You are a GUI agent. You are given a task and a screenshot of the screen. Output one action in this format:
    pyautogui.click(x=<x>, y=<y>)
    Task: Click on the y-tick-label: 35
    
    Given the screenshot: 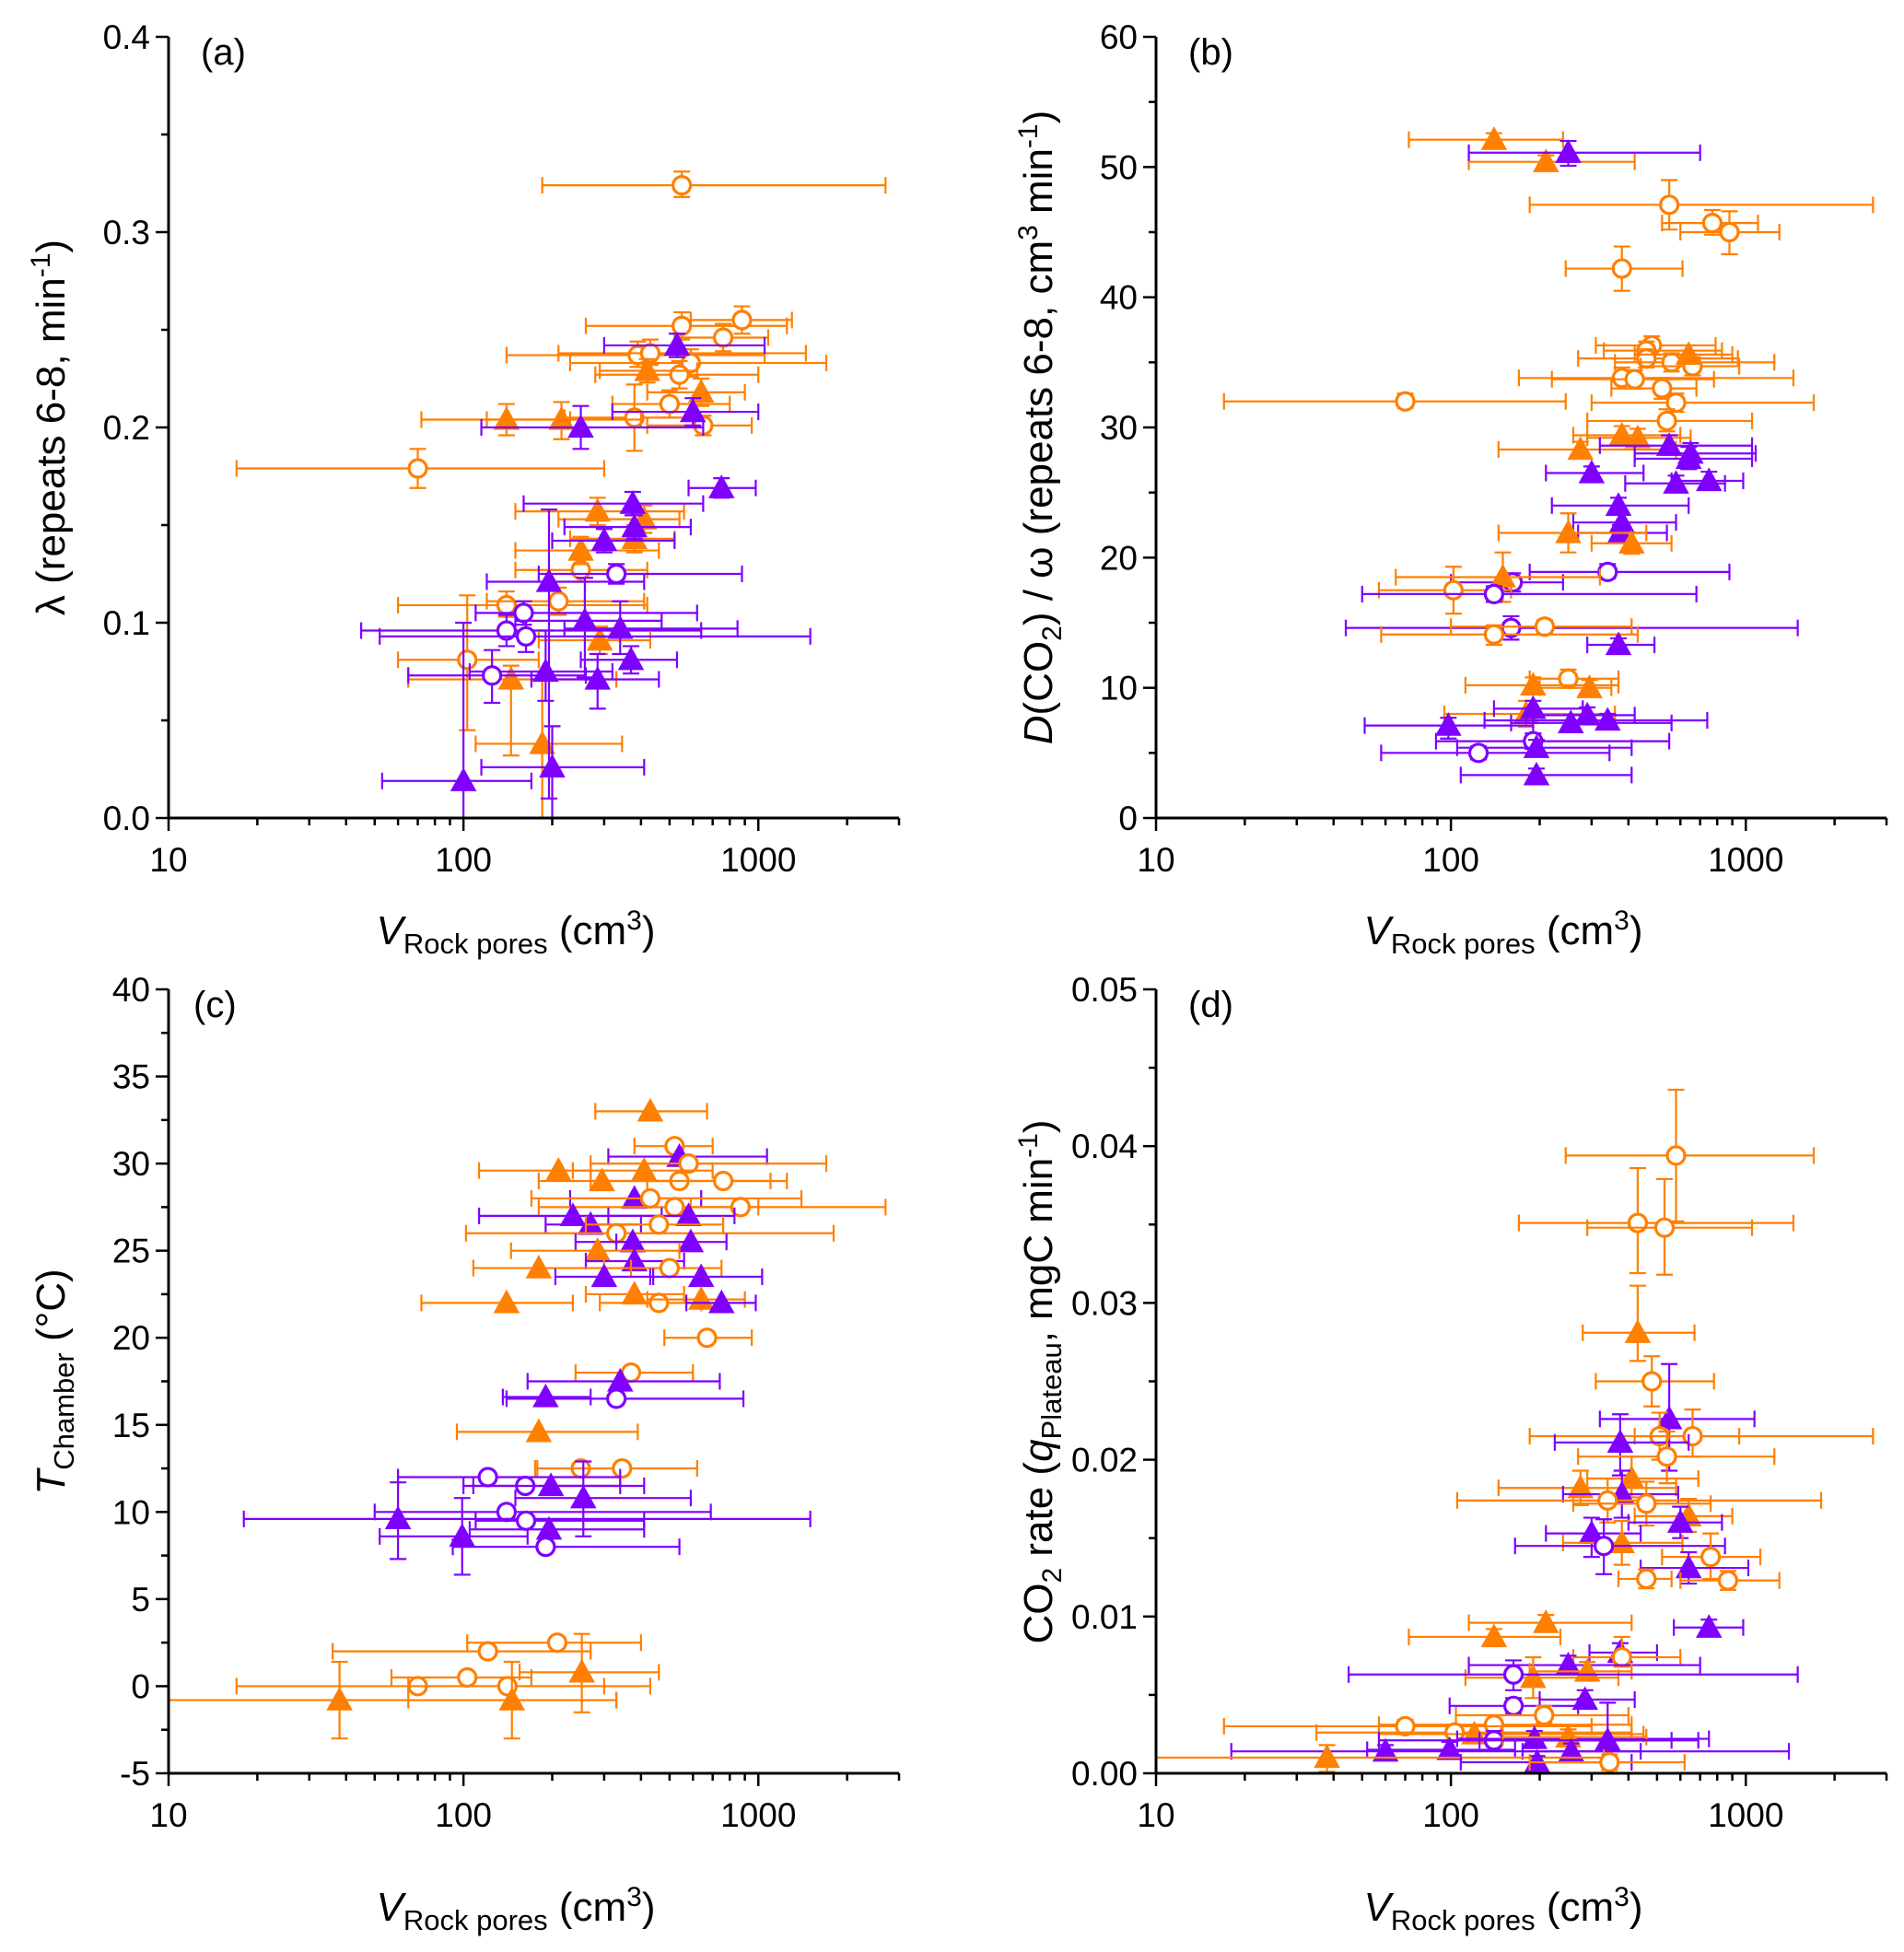 What is the action you would take?
    pyautogui.click(x=131, y=1077)
    